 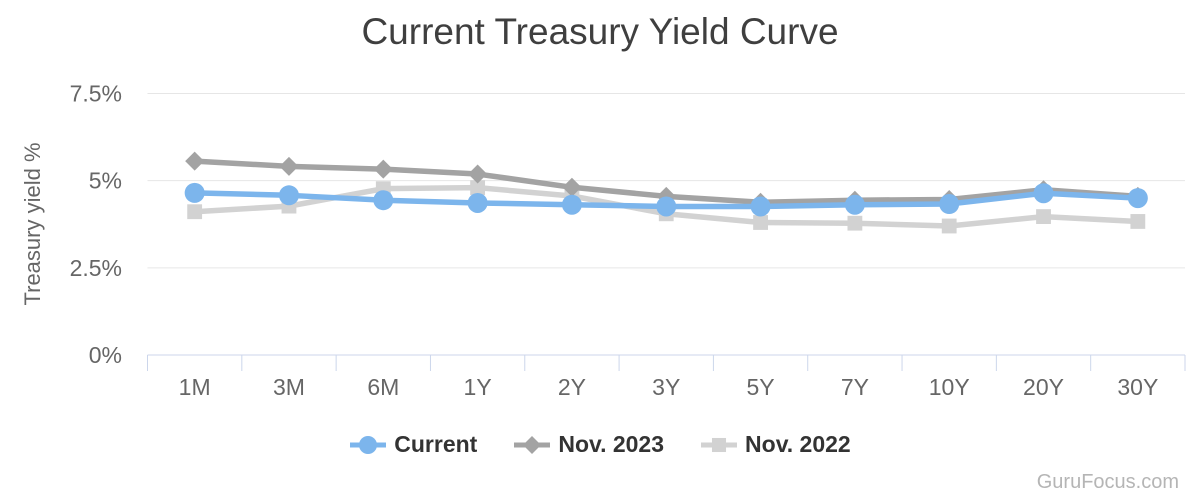 What do you see at coordinates (195, 161) in the screenshot?
I see `point-nov-2023-1m` at bounding box center [195, 161].